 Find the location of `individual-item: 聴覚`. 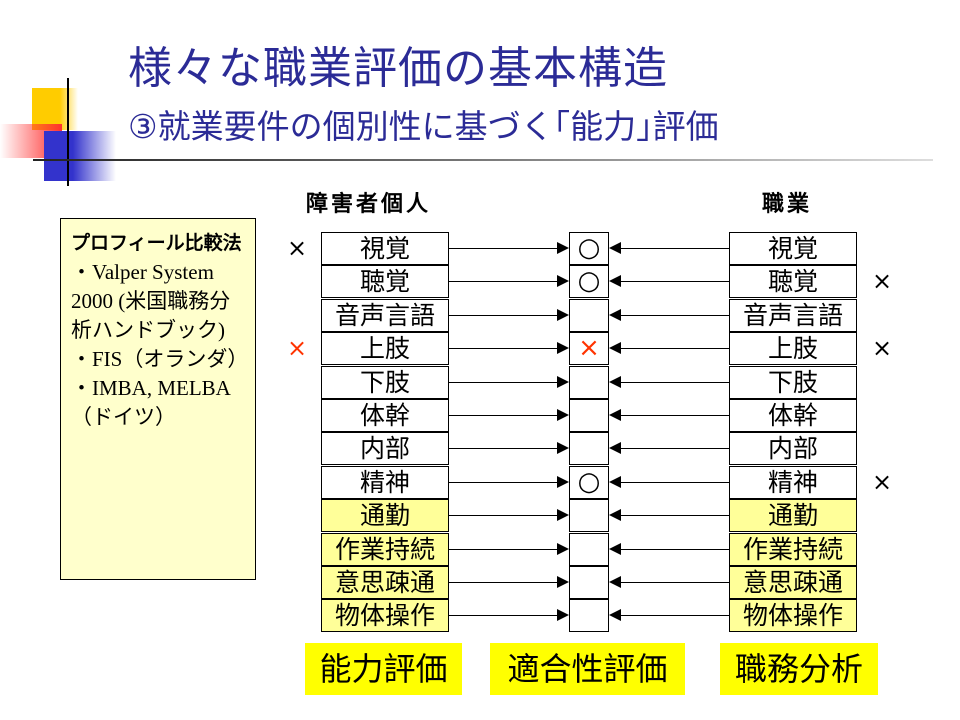

individual-item: 聴覚 is located at coordinates (385, 281).